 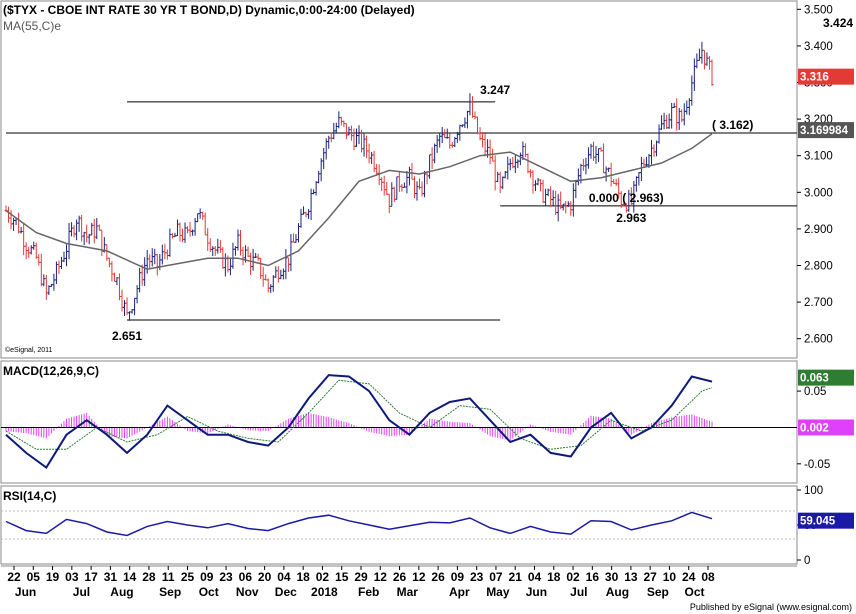 I want to click on rsi-value-tag: 59.045, so click(x=818, y=522).